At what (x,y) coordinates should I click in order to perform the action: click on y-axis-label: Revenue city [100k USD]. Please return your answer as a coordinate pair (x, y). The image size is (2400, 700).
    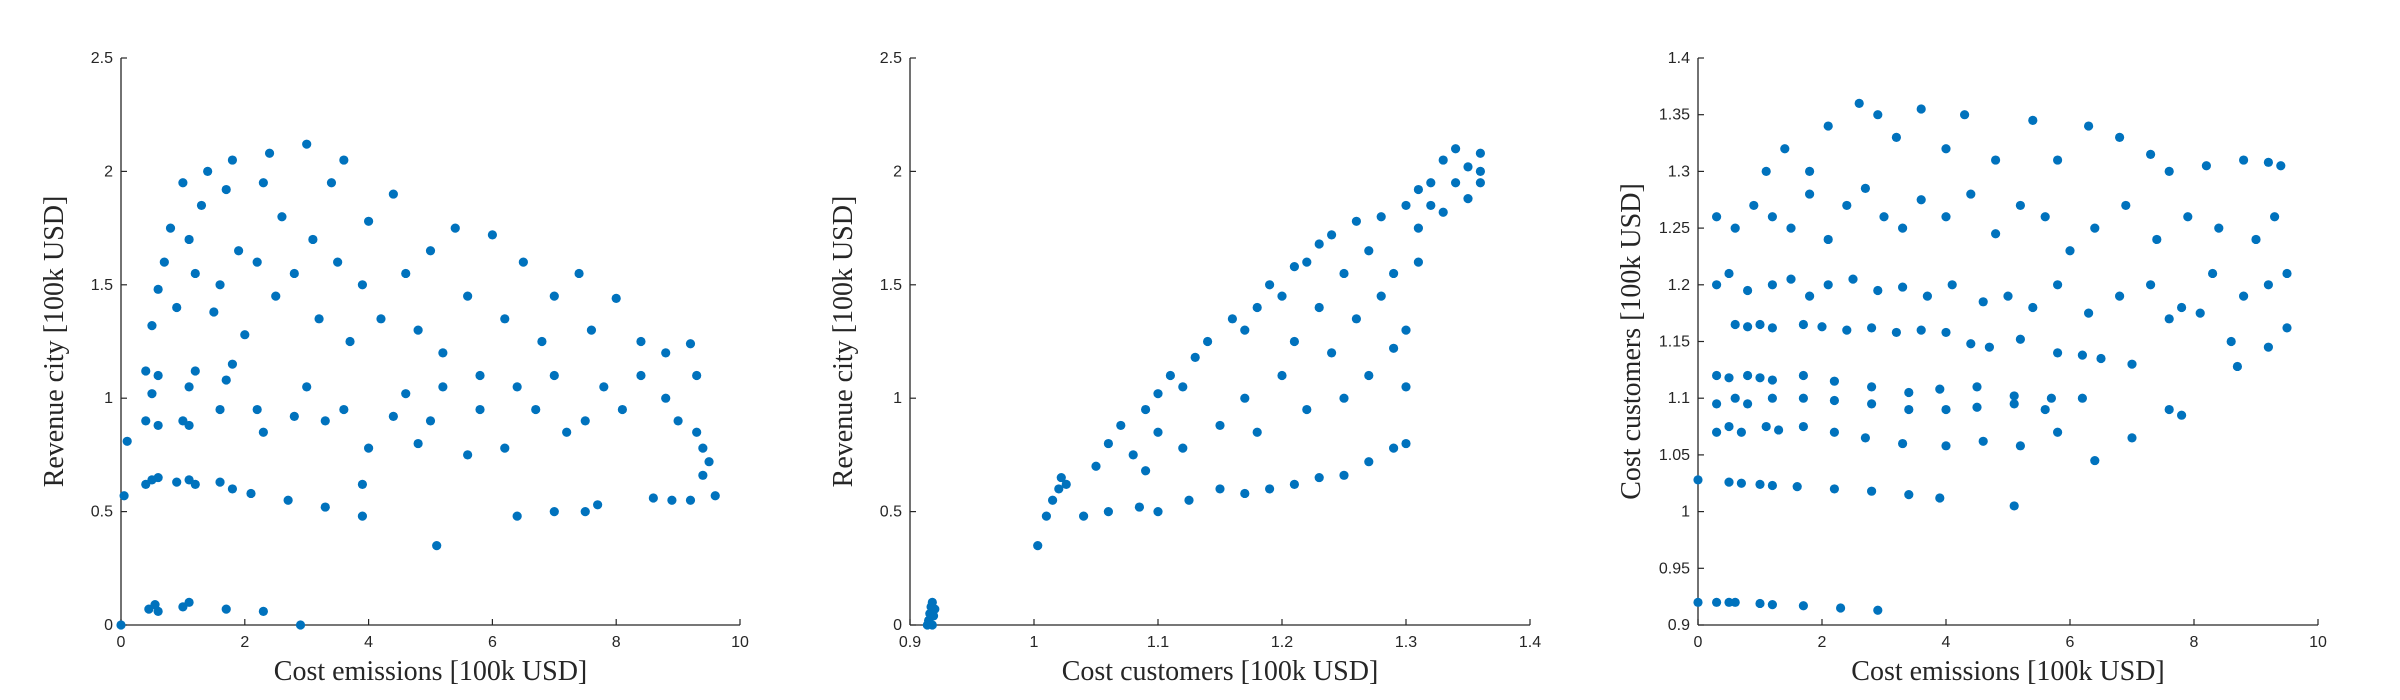
    Looking at the image, I should click on (843, 342).